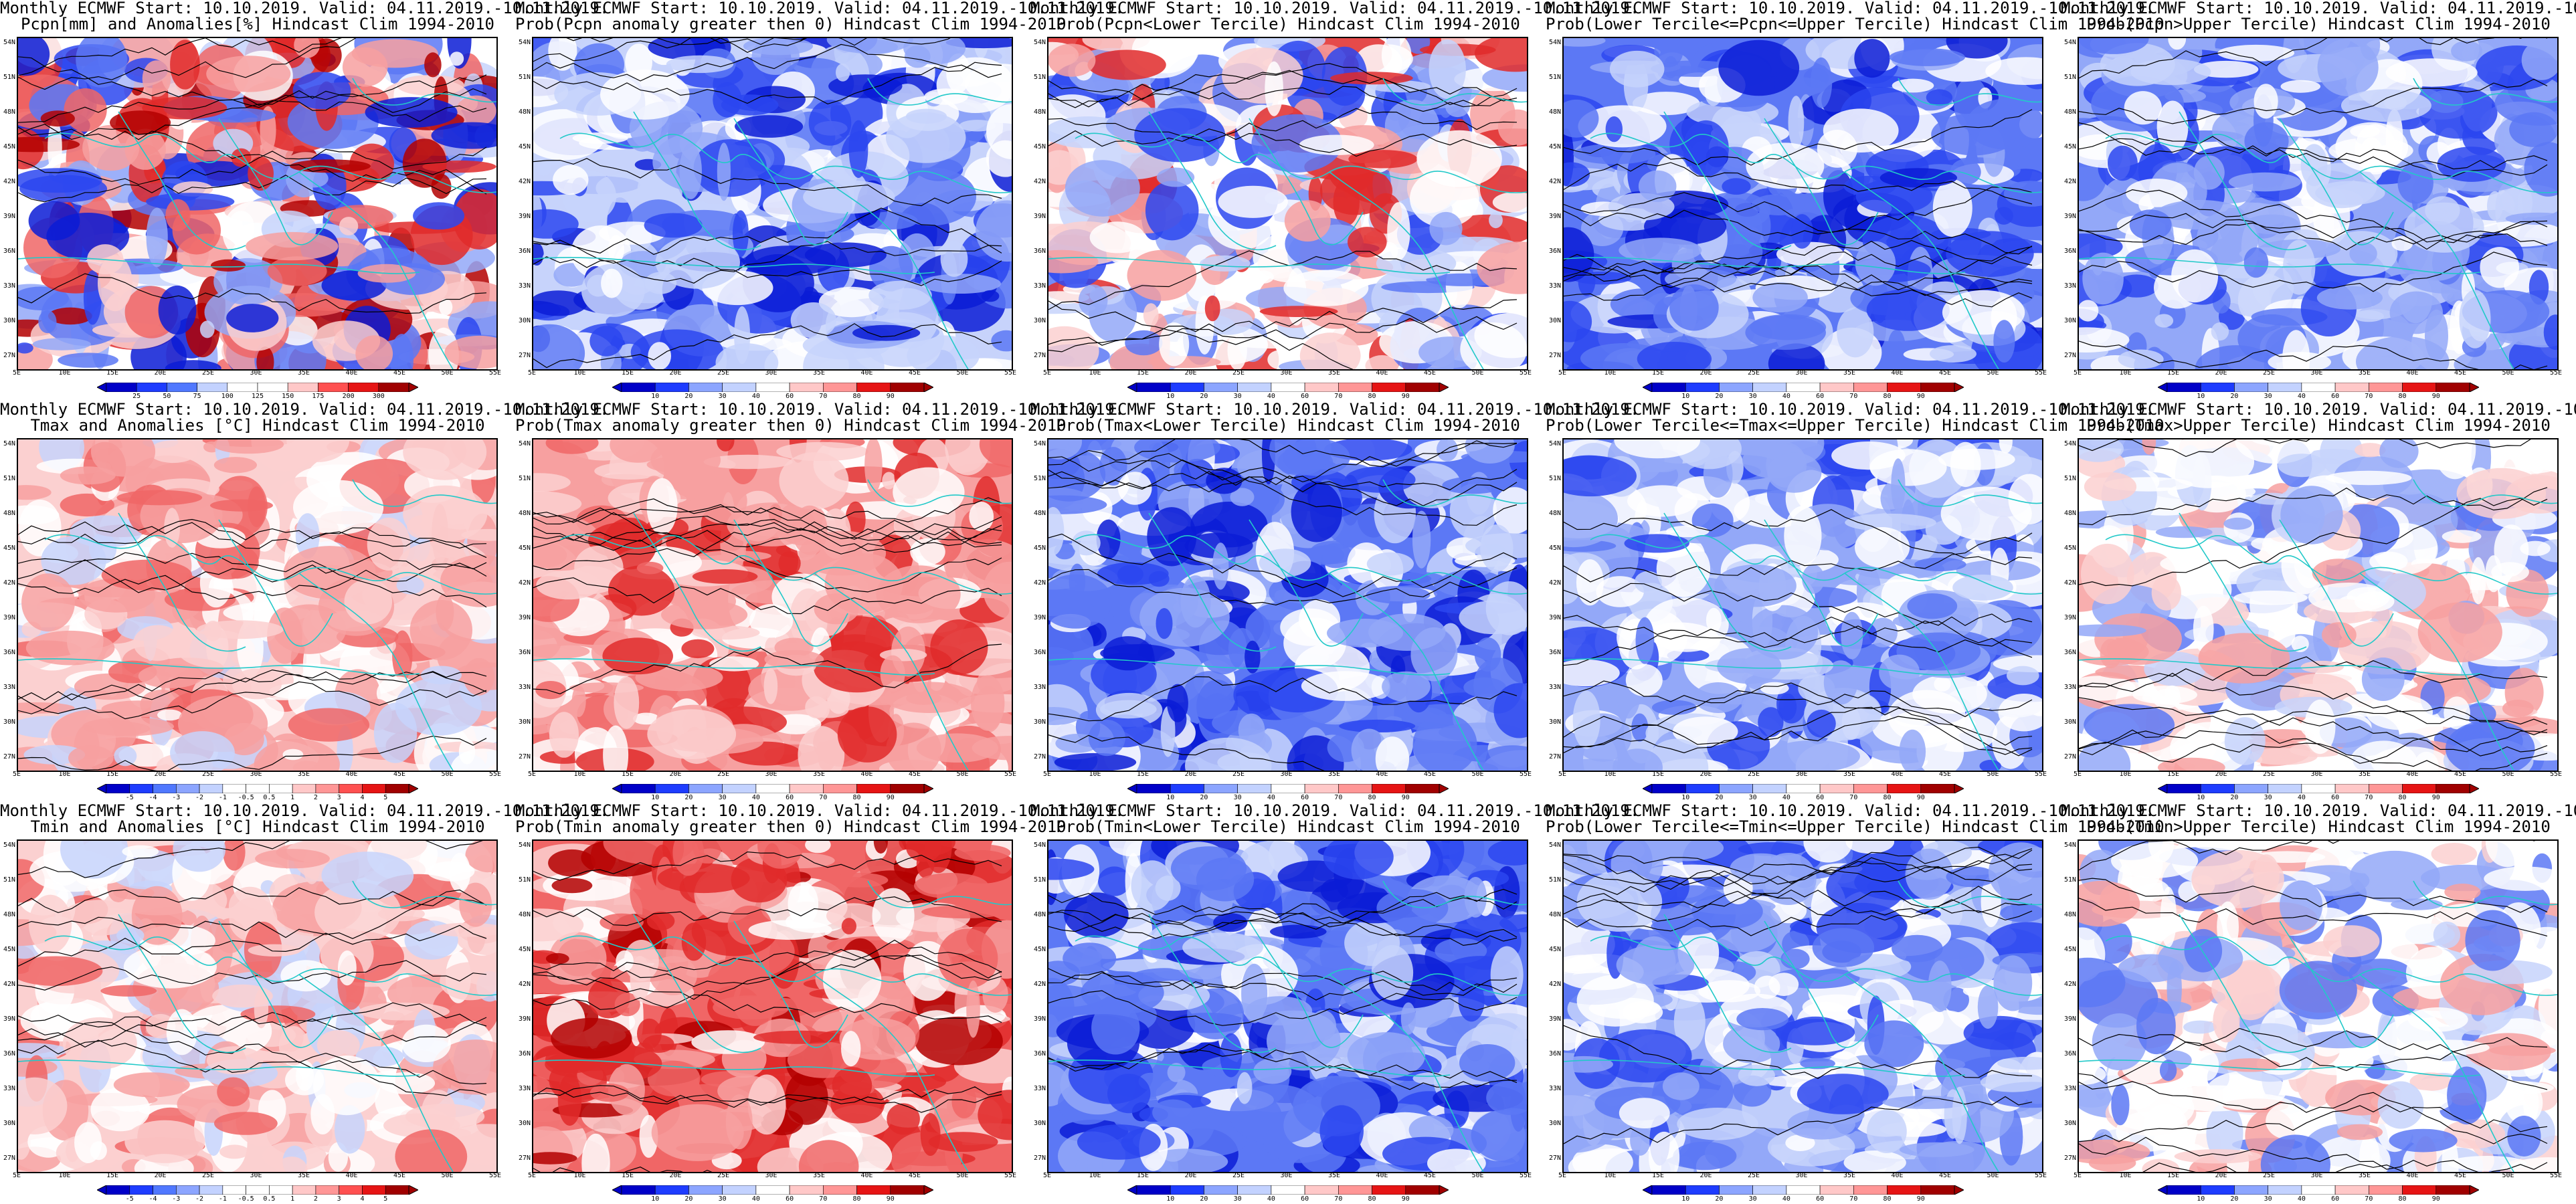  What do you see at coordinates (9, 1158) in the screenshot?
I see `latitude-label: 27N` at bounding box center [9, 1158].